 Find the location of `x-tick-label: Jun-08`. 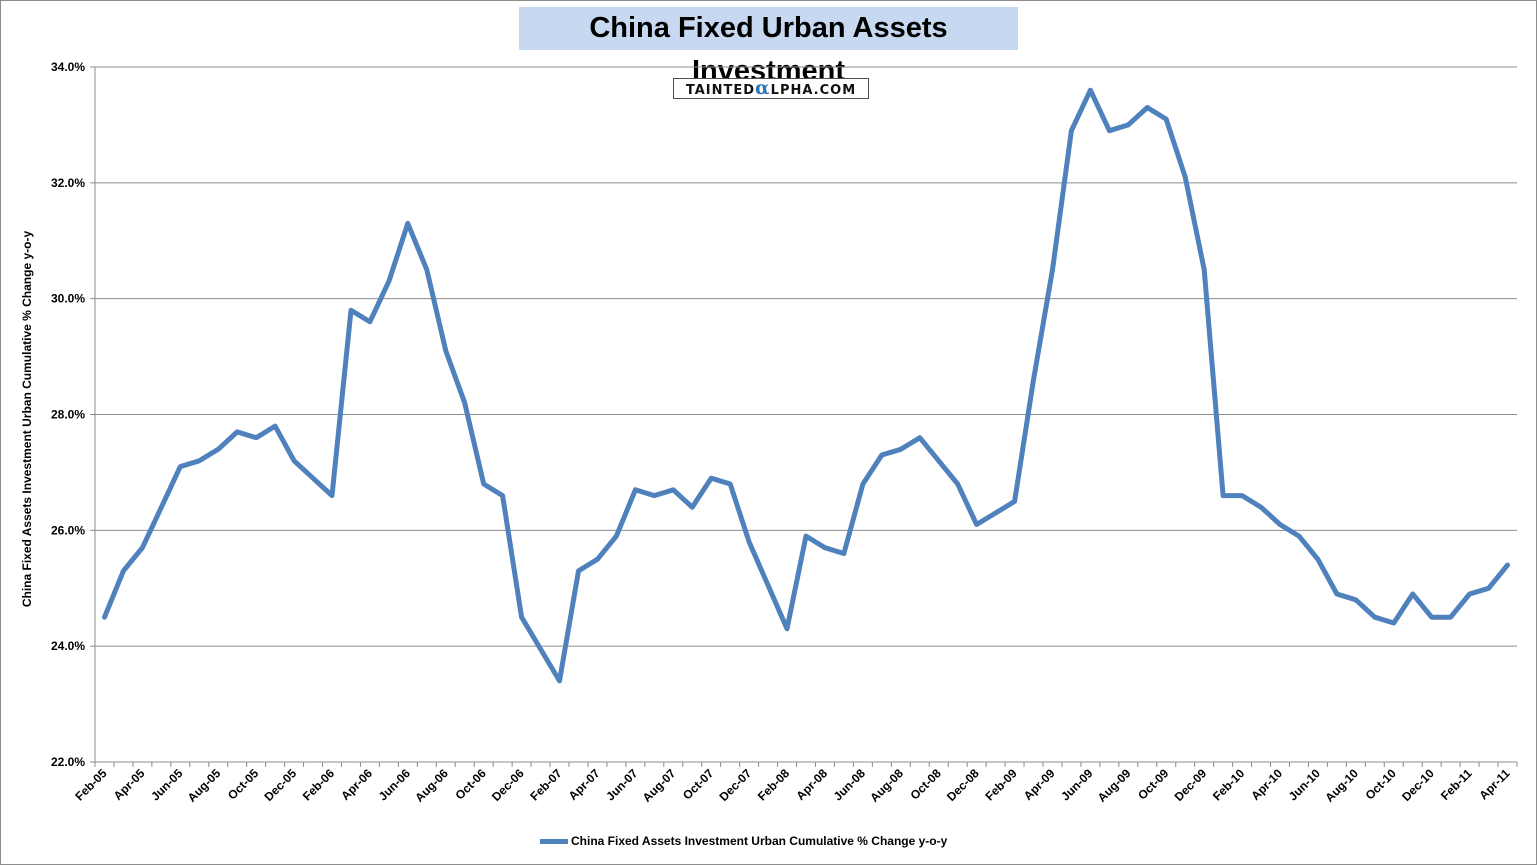

x-tick-label: Jun-08 is located at coordinates (849, 784).